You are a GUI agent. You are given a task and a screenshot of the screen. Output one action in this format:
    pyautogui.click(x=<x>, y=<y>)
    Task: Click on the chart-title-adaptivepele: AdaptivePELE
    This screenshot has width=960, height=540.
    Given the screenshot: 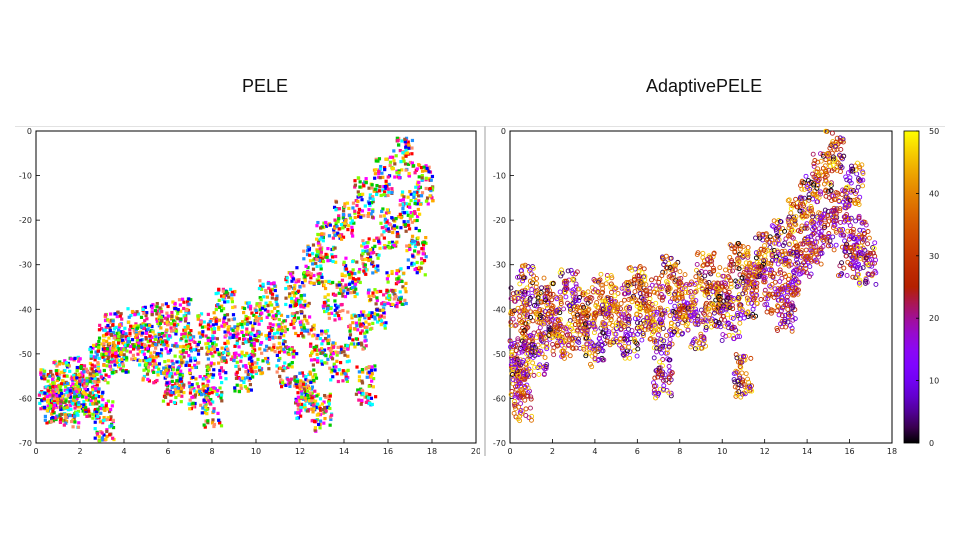 What is the action you would take?
    pyautogui.click(x=704, y=86)
    